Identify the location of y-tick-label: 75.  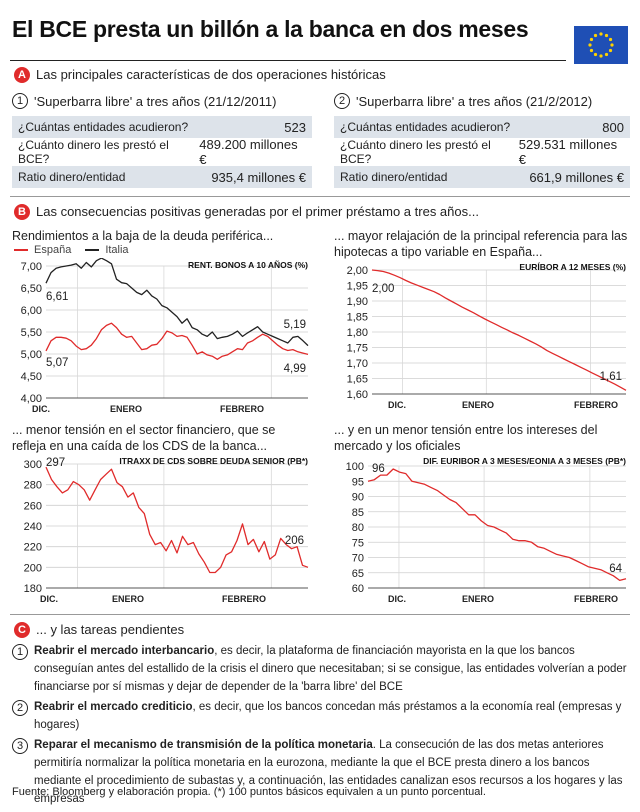
(358, 543).